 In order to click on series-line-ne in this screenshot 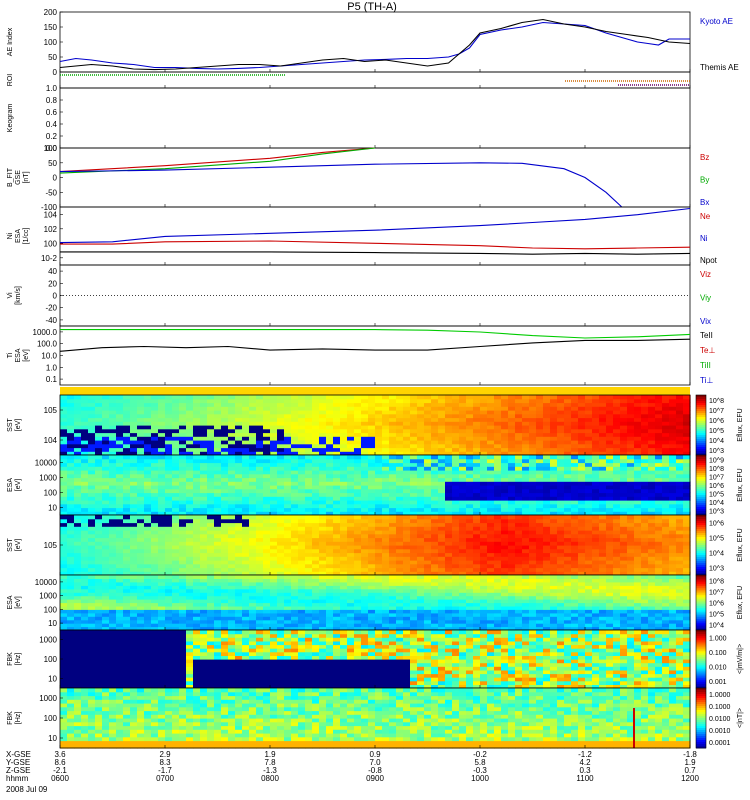, I will do `click(375, 245)`.